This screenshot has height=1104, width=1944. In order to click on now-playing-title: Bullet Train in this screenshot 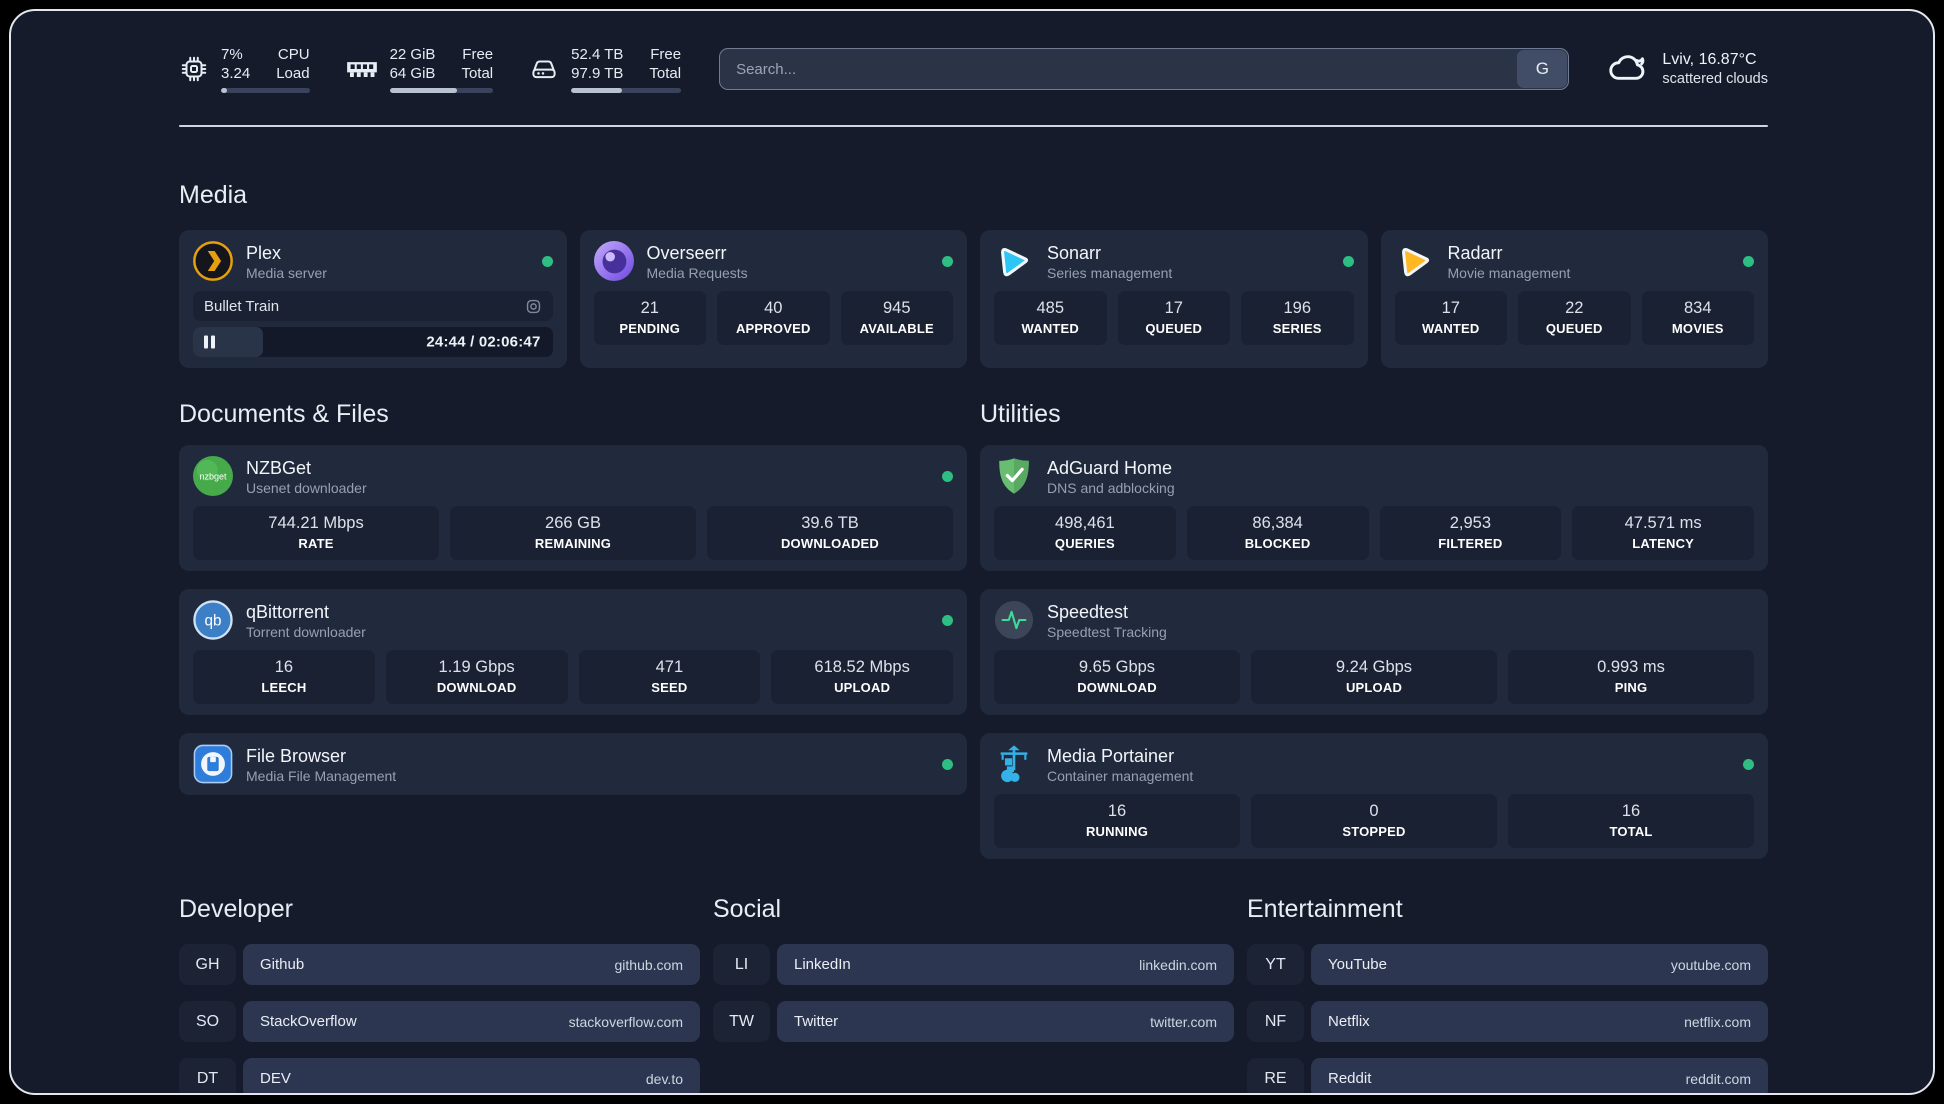, I will do `click(242, 306)`.